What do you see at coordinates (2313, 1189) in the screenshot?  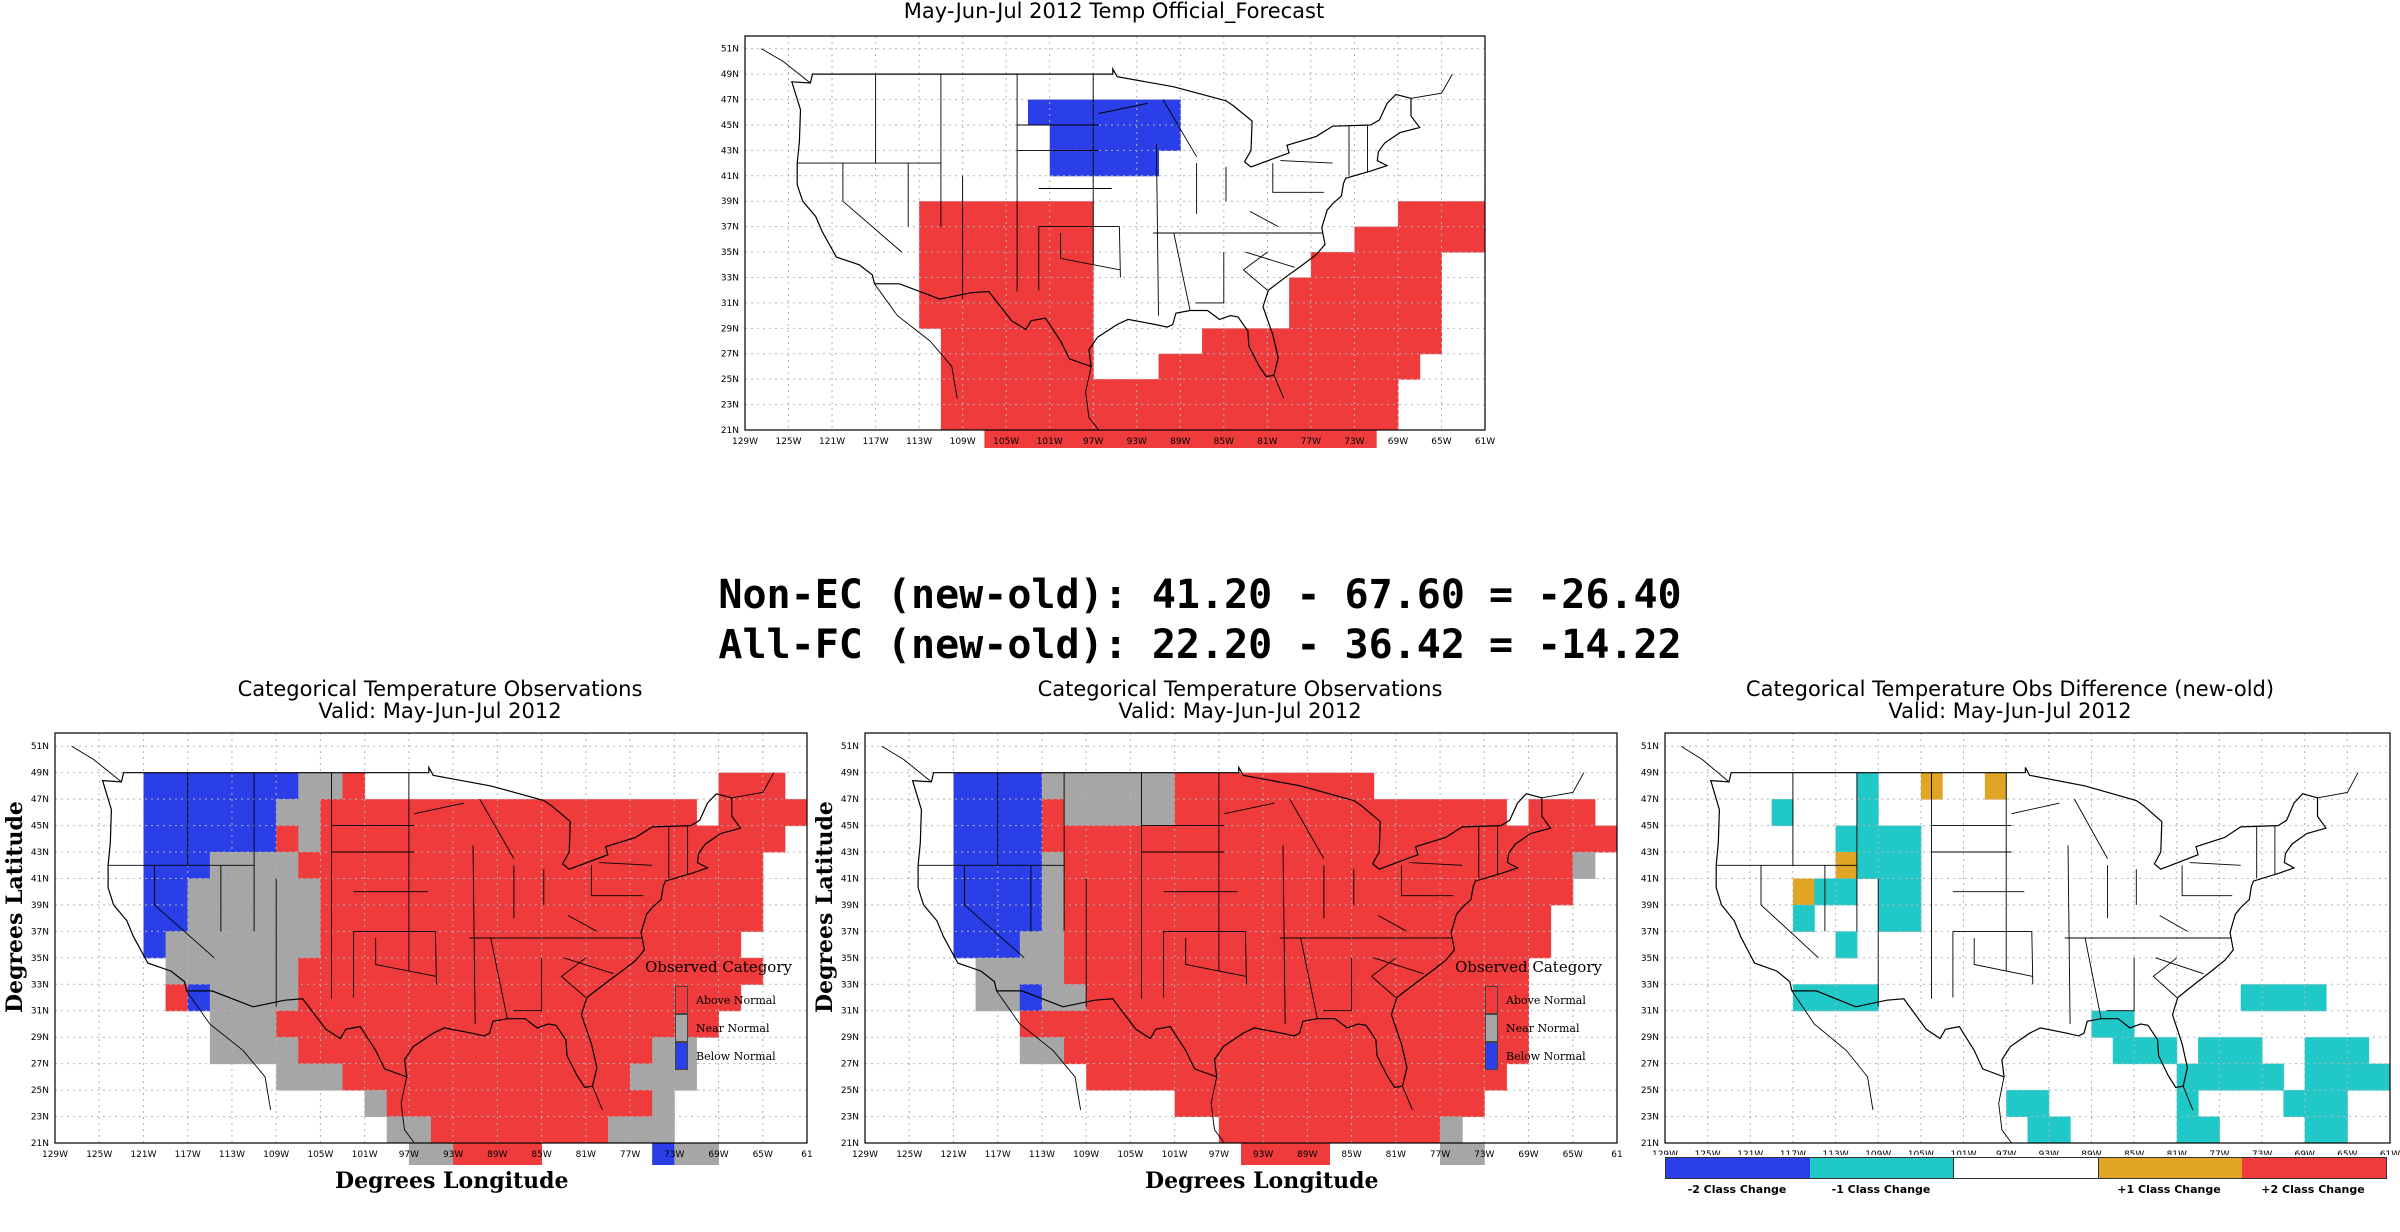 I see `colorbar-label-plus2: +2 Class Change` at bounding box center [2313, 1189].